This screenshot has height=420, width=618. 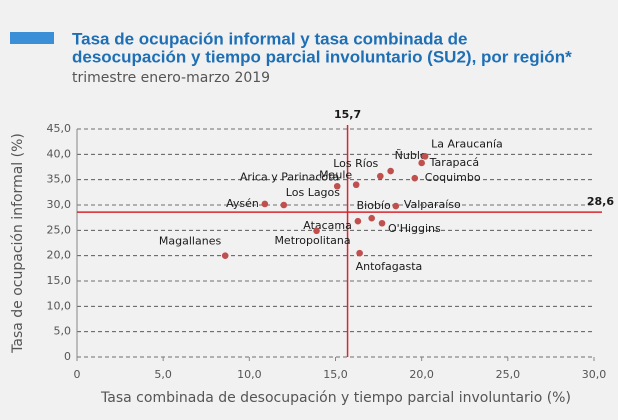 What do you see at coordinates (59, 229) in the screenshot?
I see `y-tick-label: 25,0` at bounding box center [59, 229].